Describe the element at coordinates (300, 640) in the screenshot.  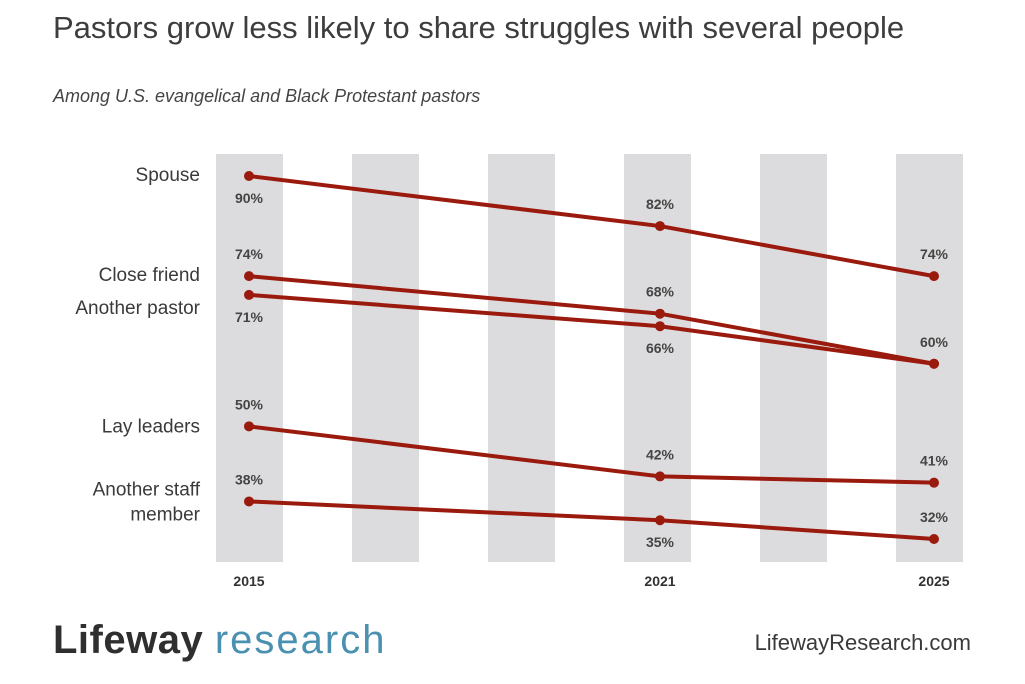
I see `logo-word-research: research` at that location.